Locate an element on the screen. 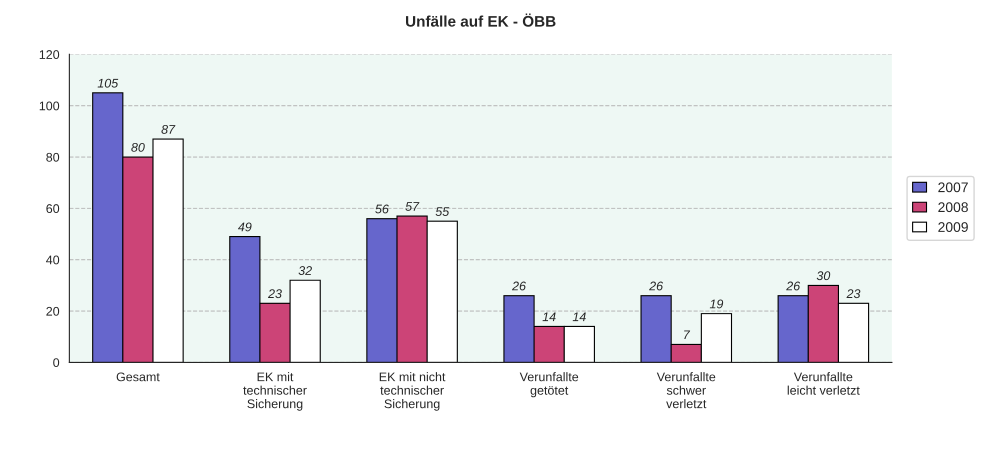  x-tick-label: Verunfallte getötet is located at coordinates (549, 385).